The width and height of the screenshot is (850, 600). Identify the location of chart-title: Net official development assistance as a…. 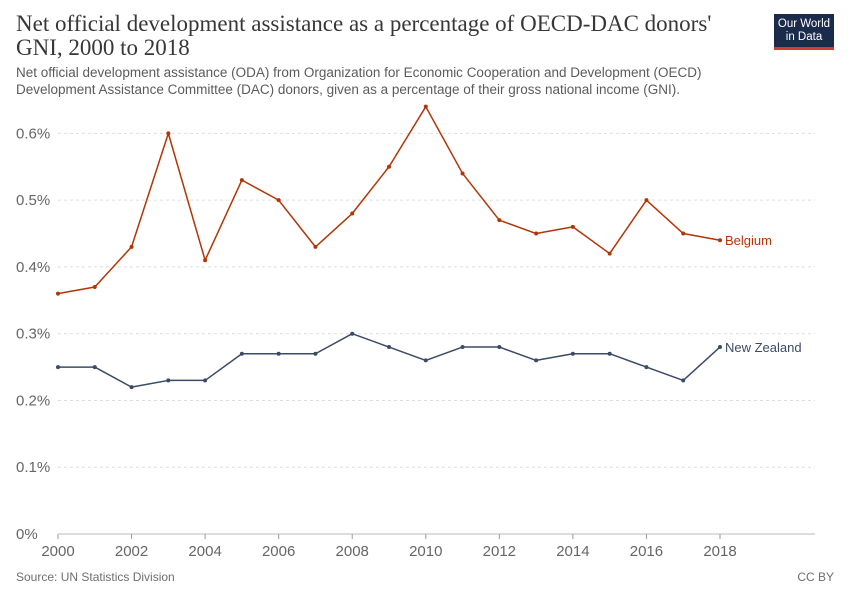
(364, 35).